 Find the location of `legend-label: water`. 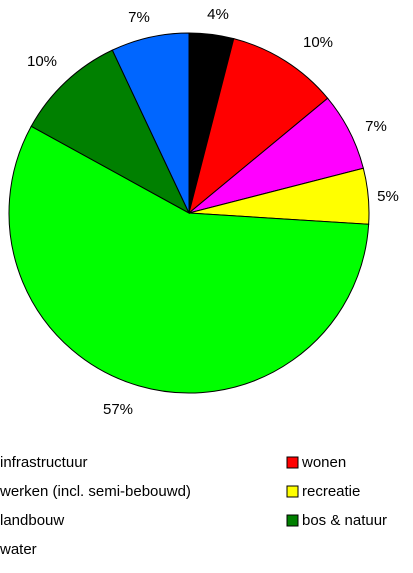

legend-label: water is located at coordinates (18, 549).